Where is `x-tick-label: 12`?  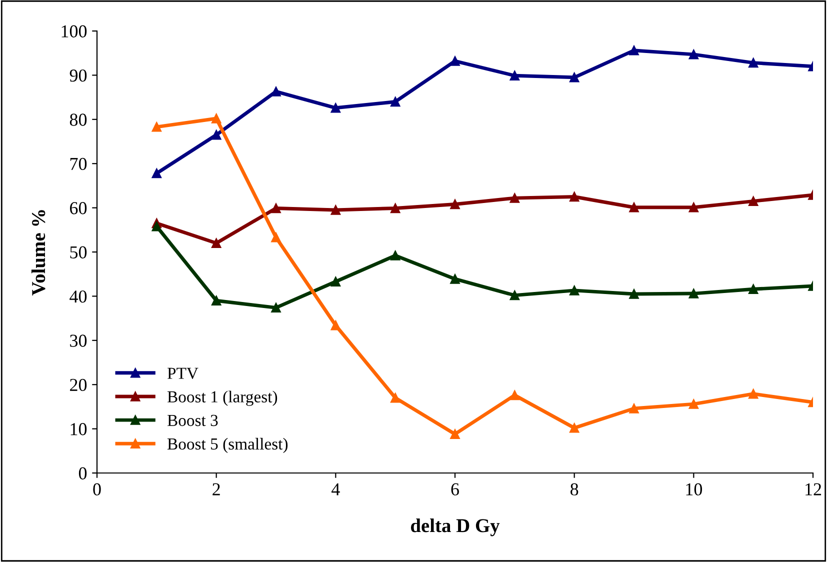
x-tick-label: 12 is located at coordinates (814, 489).